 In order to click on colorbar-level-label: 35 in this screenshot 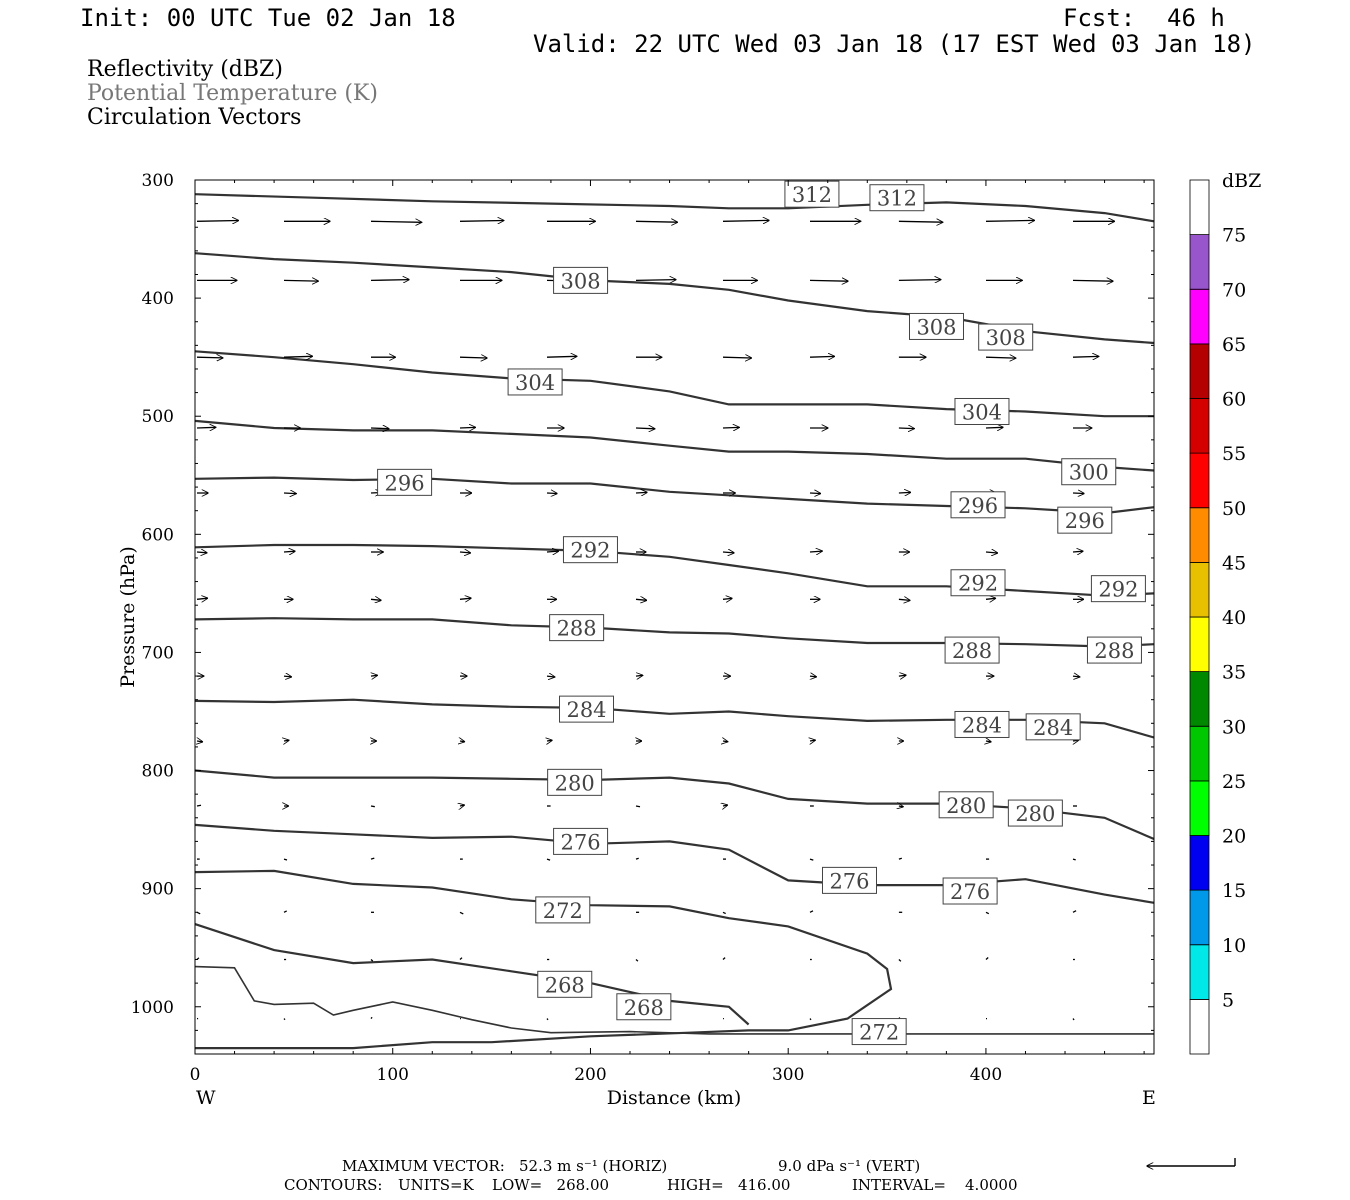, I will do `click(1234, 673)`.